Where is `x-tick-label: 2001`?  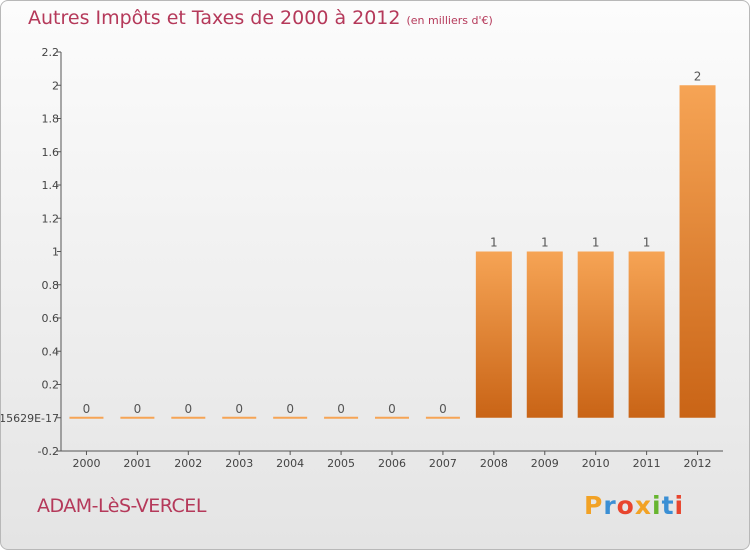 x-tick-label: 2001 is located at coordinates (137, 463).